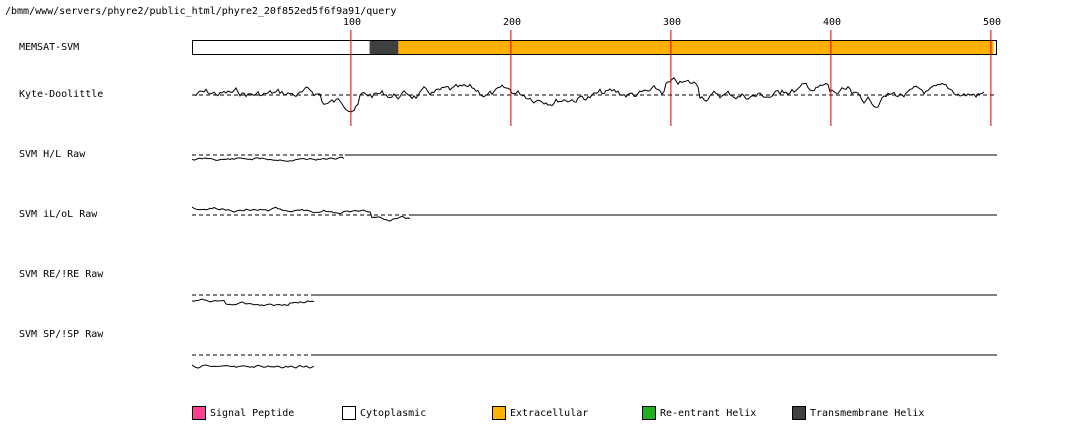  I want to click on track-label-kyte-doolittle: Kyte-Doolittle, so click(61, 94).